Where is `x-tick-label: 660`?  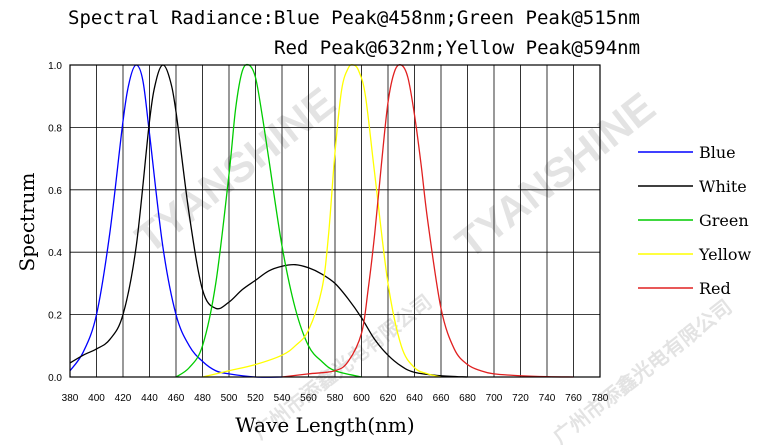 x-tick-label: 660 is located at coordinates (441, 398).